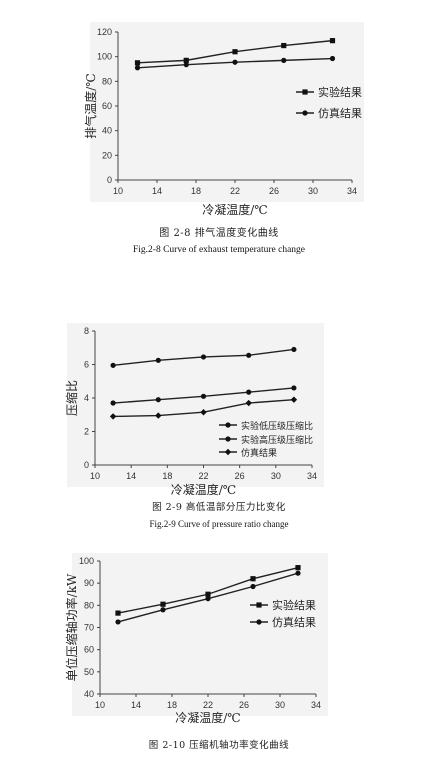  What do you see at coordinates (71, 398) in the screenshot?
I see `y-axis-title: 压缩比` at bounding box center [71, 398].